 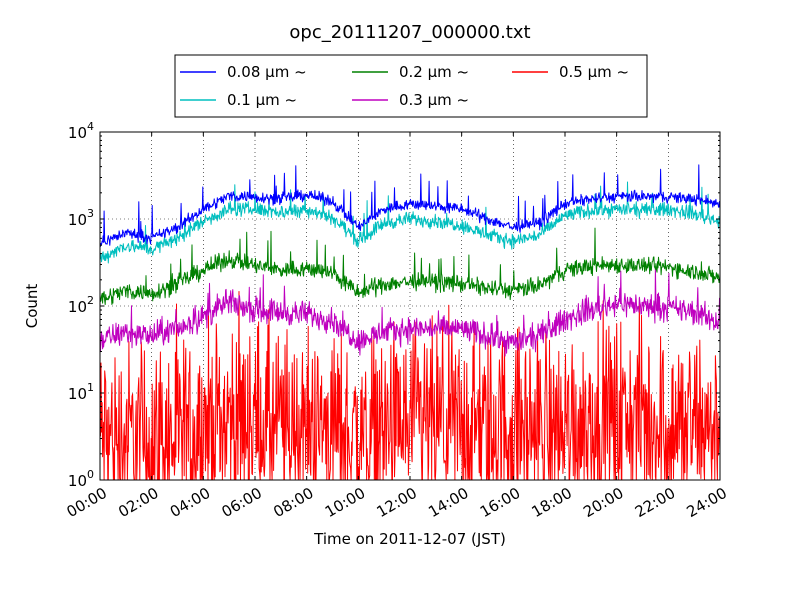 I want to click on legend-box, so click(x=411, y=86).